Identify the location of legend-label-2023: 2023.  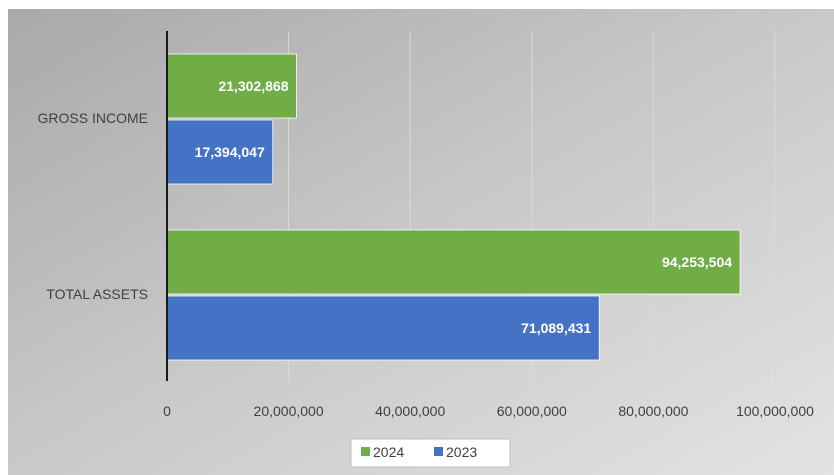
(461, 452).